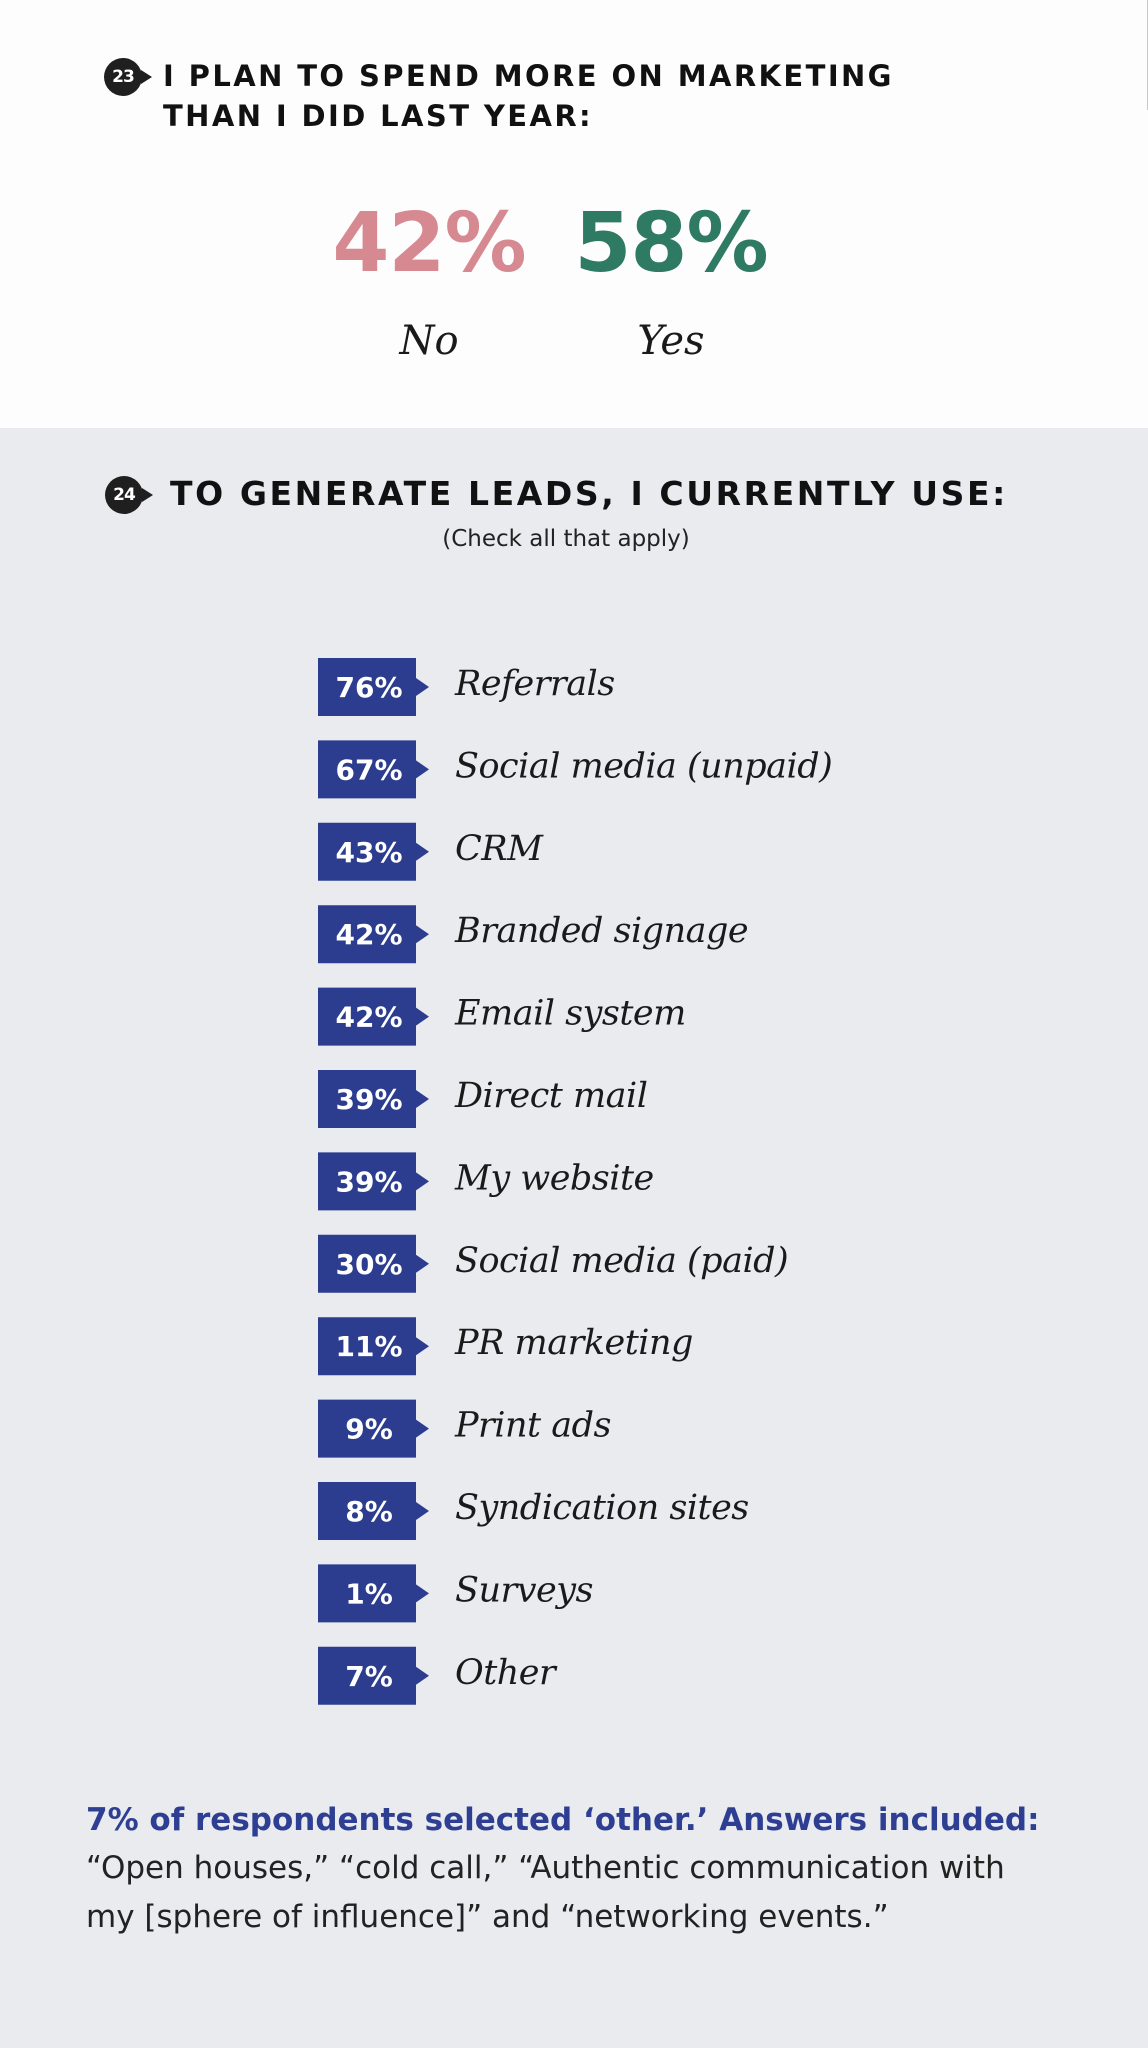 Image resolution: width=1148 pixels, height=2048 pixels. Describe the element at coordinates (506, 1673) in the screenshot. I see `lead-source-label: Other` at that location.